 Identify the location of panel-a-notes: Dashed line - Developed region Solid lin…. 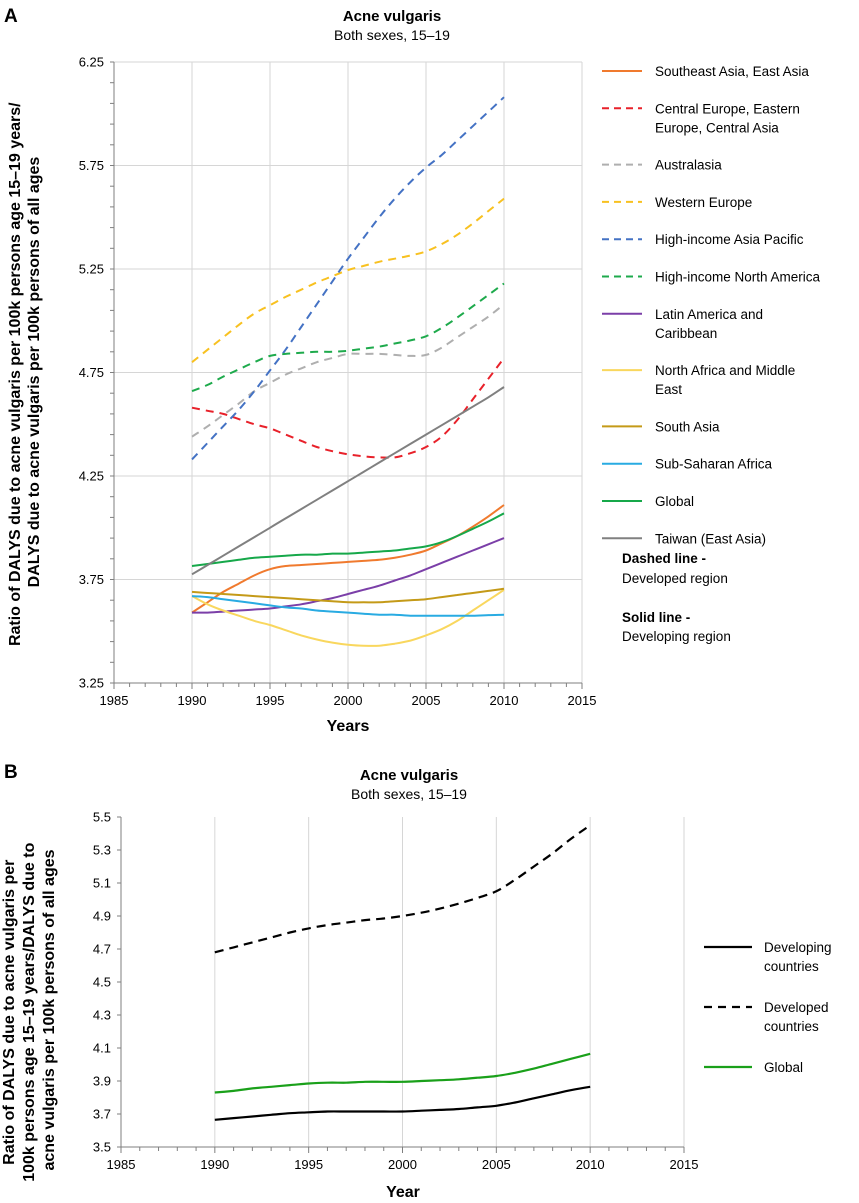
(676, 597).